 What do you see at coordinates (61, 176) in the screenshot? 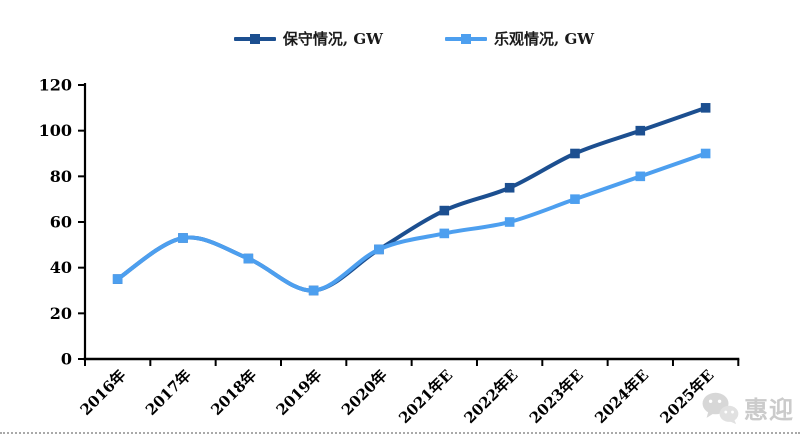
I see `y-tick-label: 80` at bounding box center [61, 176].